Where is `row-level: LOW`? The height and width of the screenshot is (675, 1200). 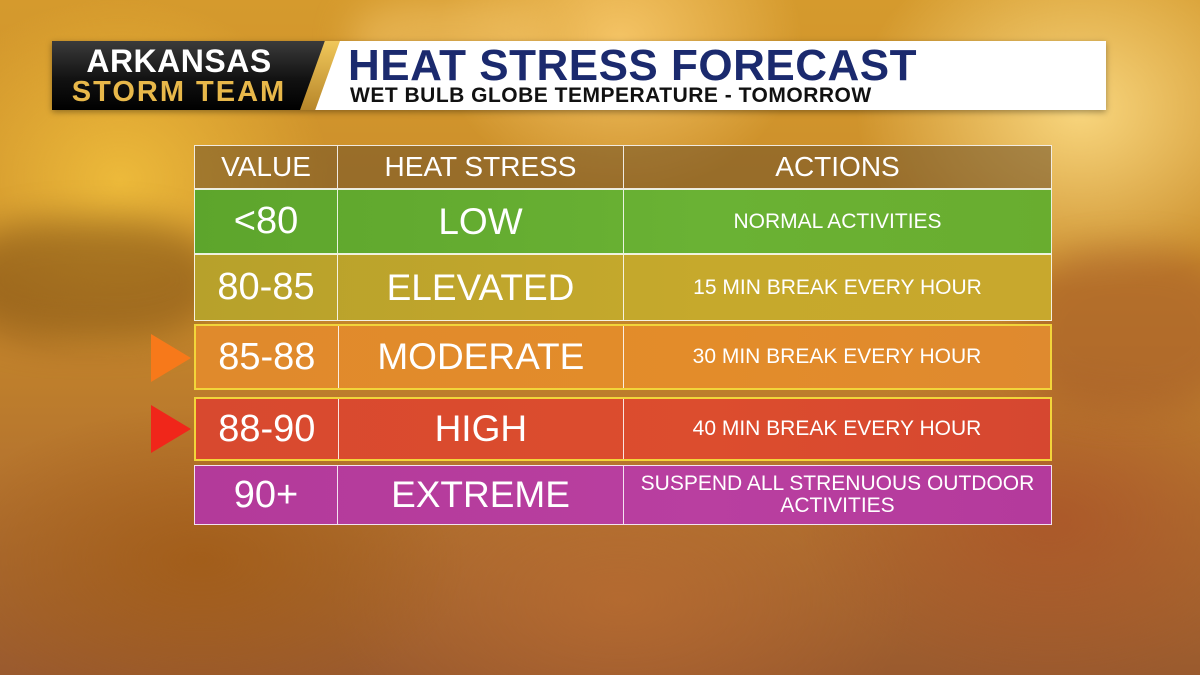 row-level: LOW is located at coordinates (481, 221).